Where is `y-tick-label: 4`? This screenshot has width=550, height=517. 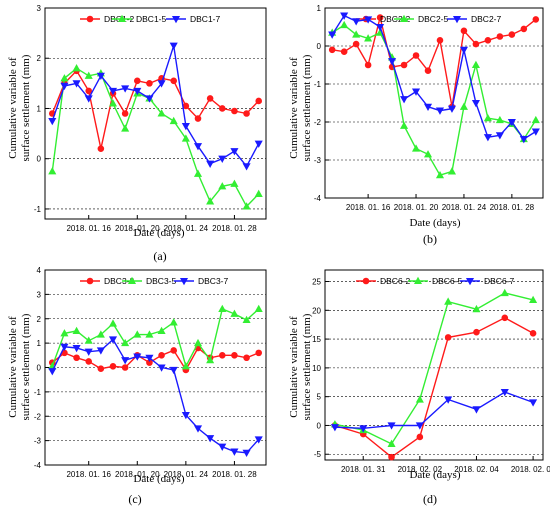 y-tick-label: 4 is located at coordinates (39, 270).